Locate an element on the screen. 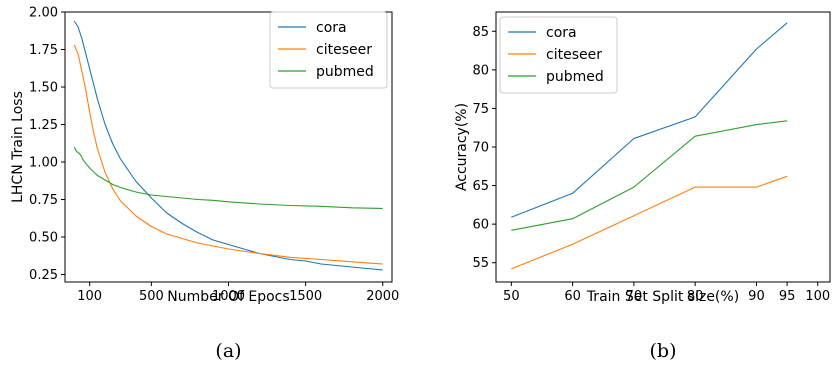 This screenshot has width=839, height=370. y-tick-label: 0.50 is located at coordinates (43, 238).